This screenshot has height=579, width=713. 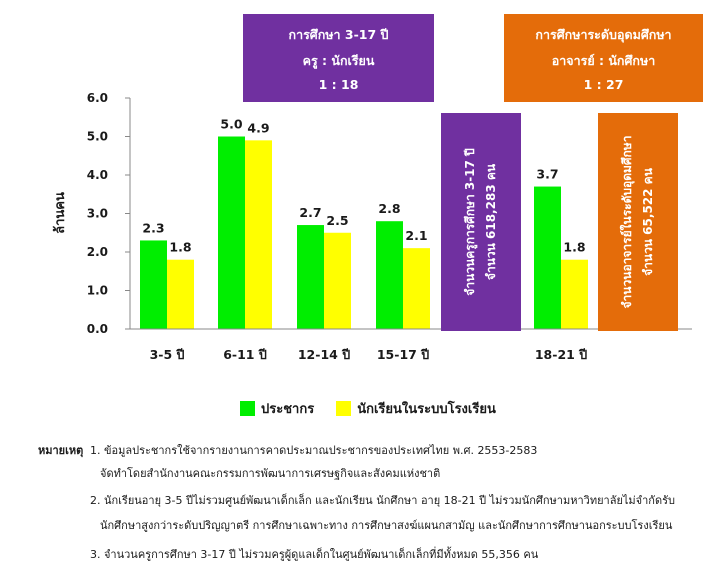 I want to click on legend-item-population: ประชากร, so click(x=277, y=408).